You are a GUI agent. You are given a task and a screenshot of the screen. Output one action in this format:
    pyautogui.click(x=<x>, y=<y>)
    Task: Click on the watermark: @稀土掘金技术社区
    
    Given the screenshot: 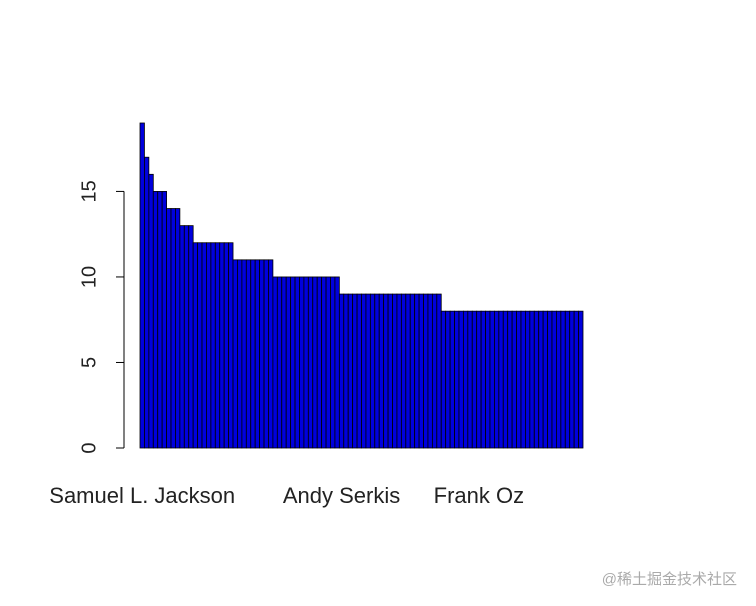 What is the action you would take?
    pyautogui.click(x=669, y=579)
    